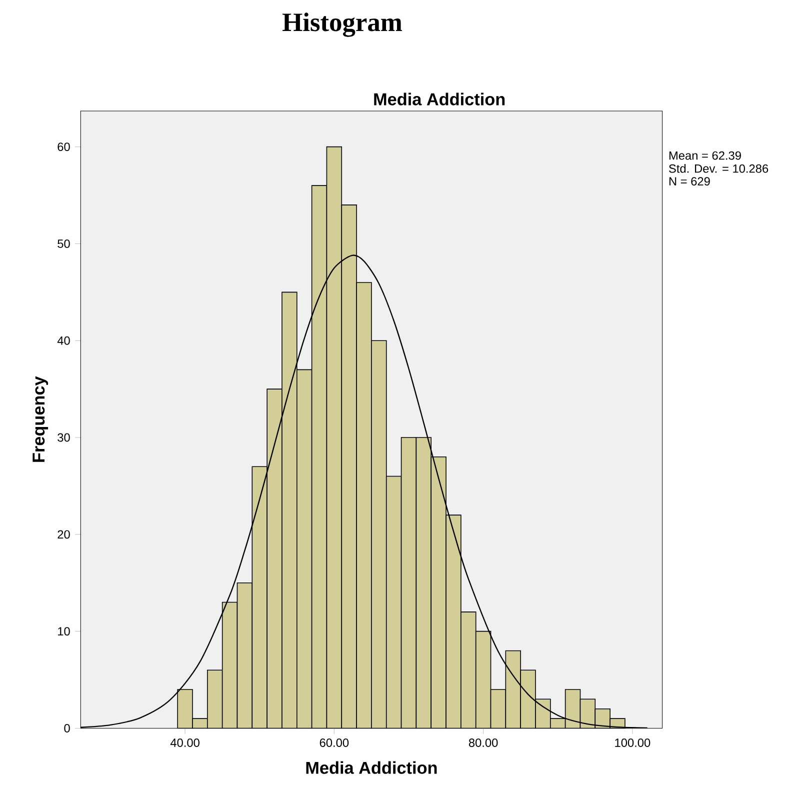  What do you see at coordinates (40, 419) in the screenshot?
I see `y-axis-title: Frequency` at bounding box center [40, 419].